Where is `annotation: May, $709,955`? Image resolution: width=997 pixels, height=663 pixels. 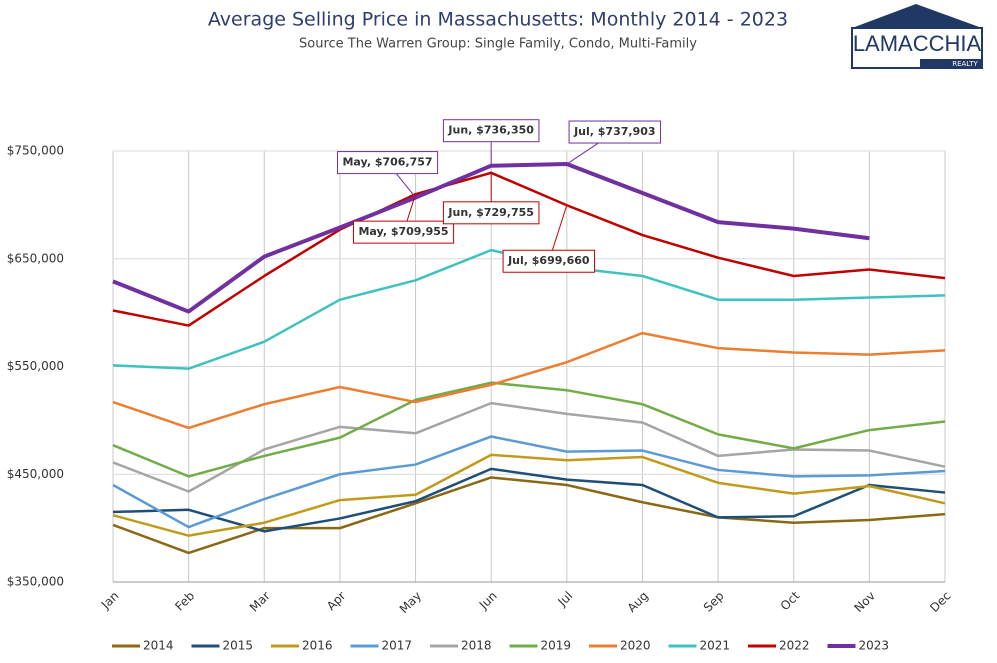 annotation: May, $709,955 is located at coordinates (403, 232).